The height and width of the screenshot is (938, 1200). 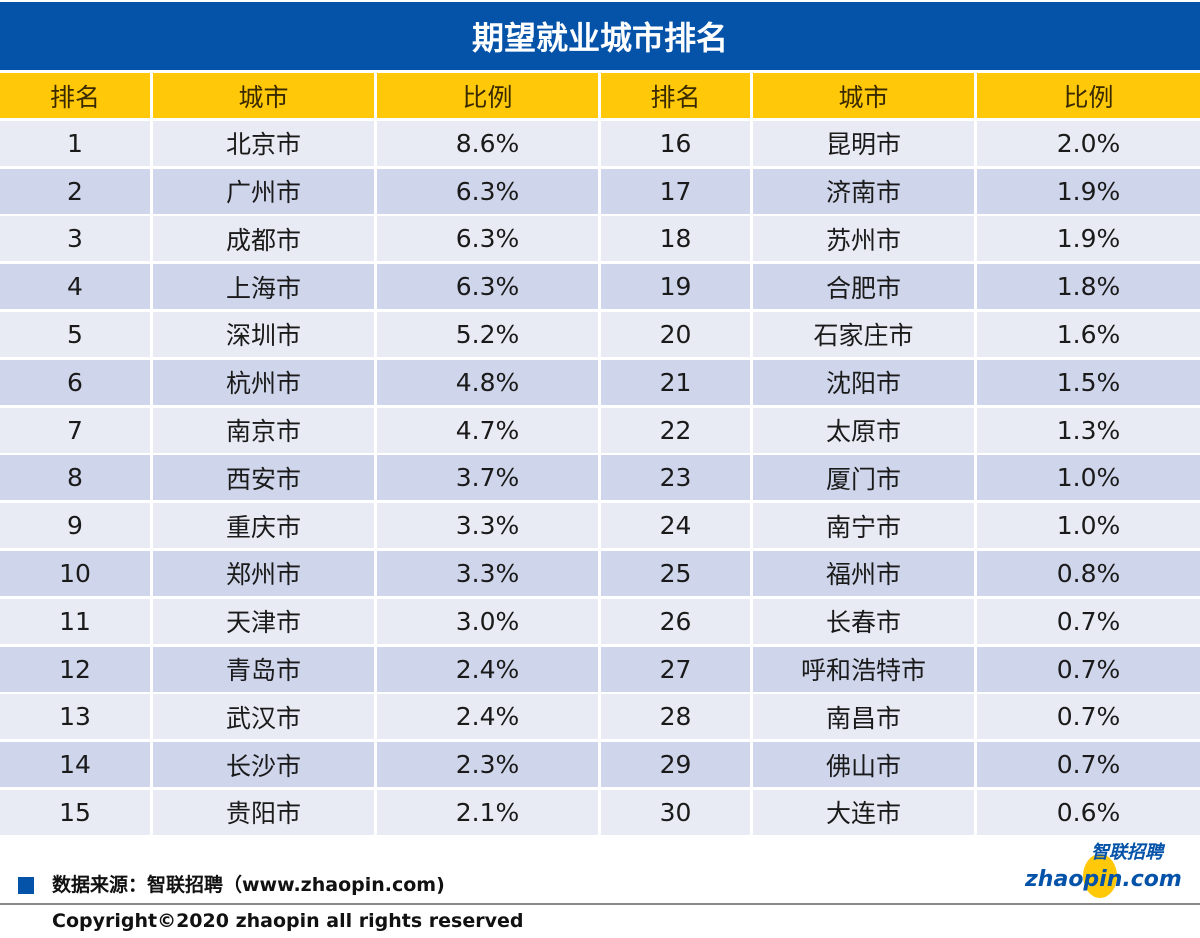 What do you see at coordinates (600, 573) in the screenshot?
I see `table-row: 10 郑州市 3.3% 25 福州市 0.8%` at bounding box center [600, 573].